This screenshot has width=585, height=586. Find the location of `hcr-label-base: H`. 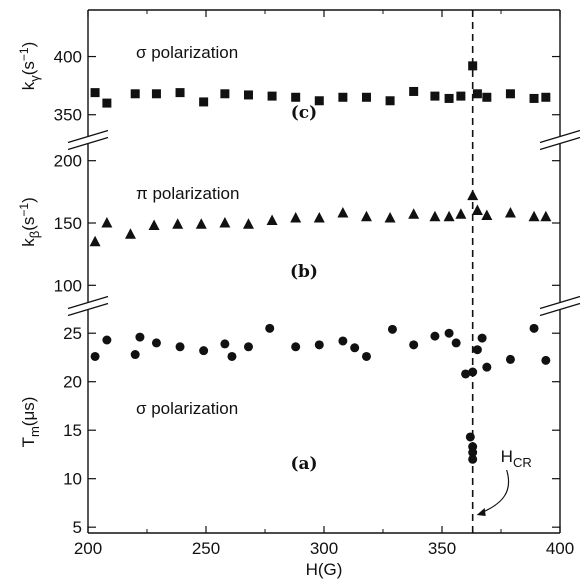

hcr-label-base: H is located at coordinates (507, 456).